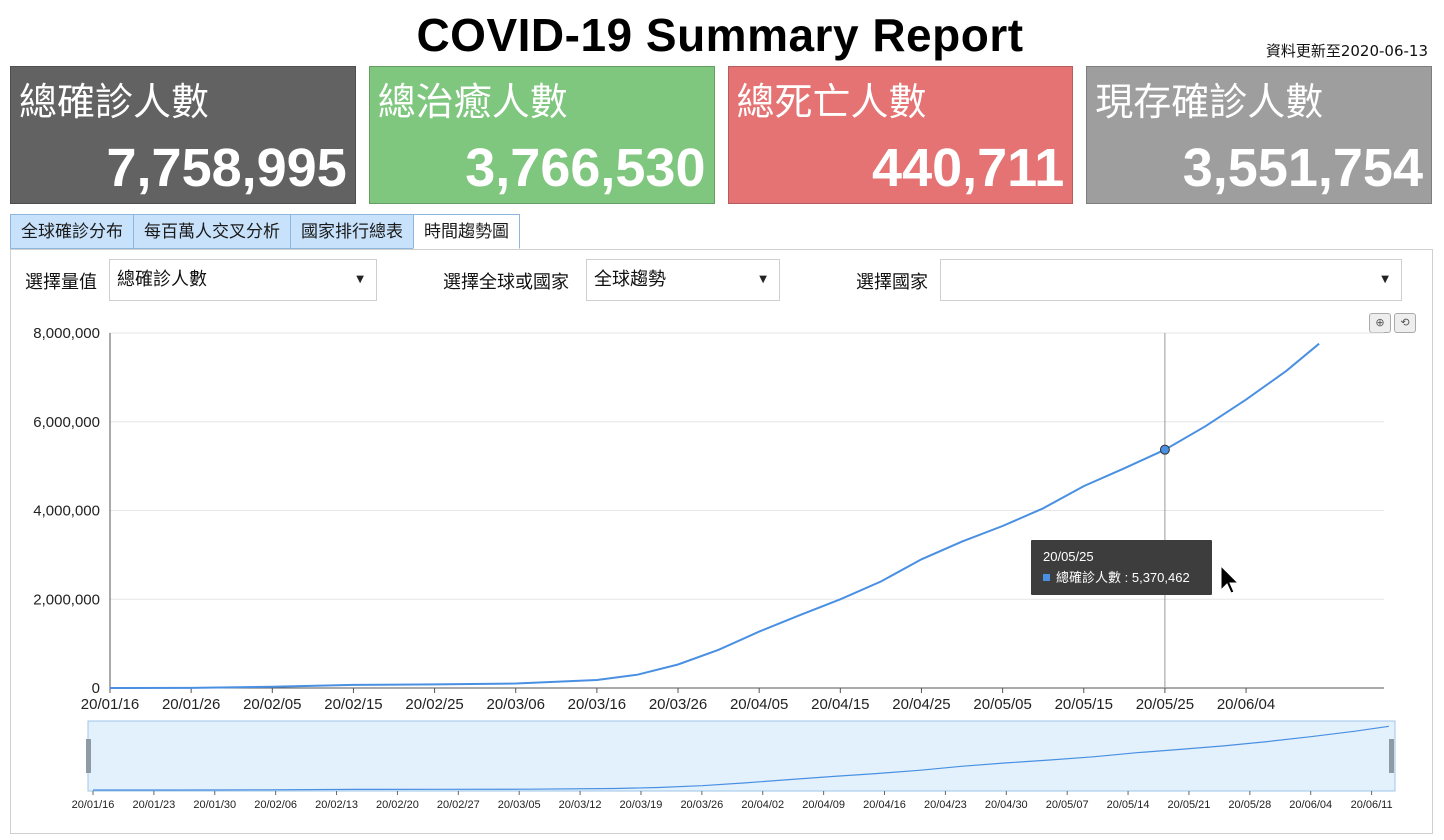 The image size is (1444, 840). What do you see at coordinates (1380, 323) in the screenshot?
I see `zoom-in-icon: ⊕` at bounding box center [1380, 323].